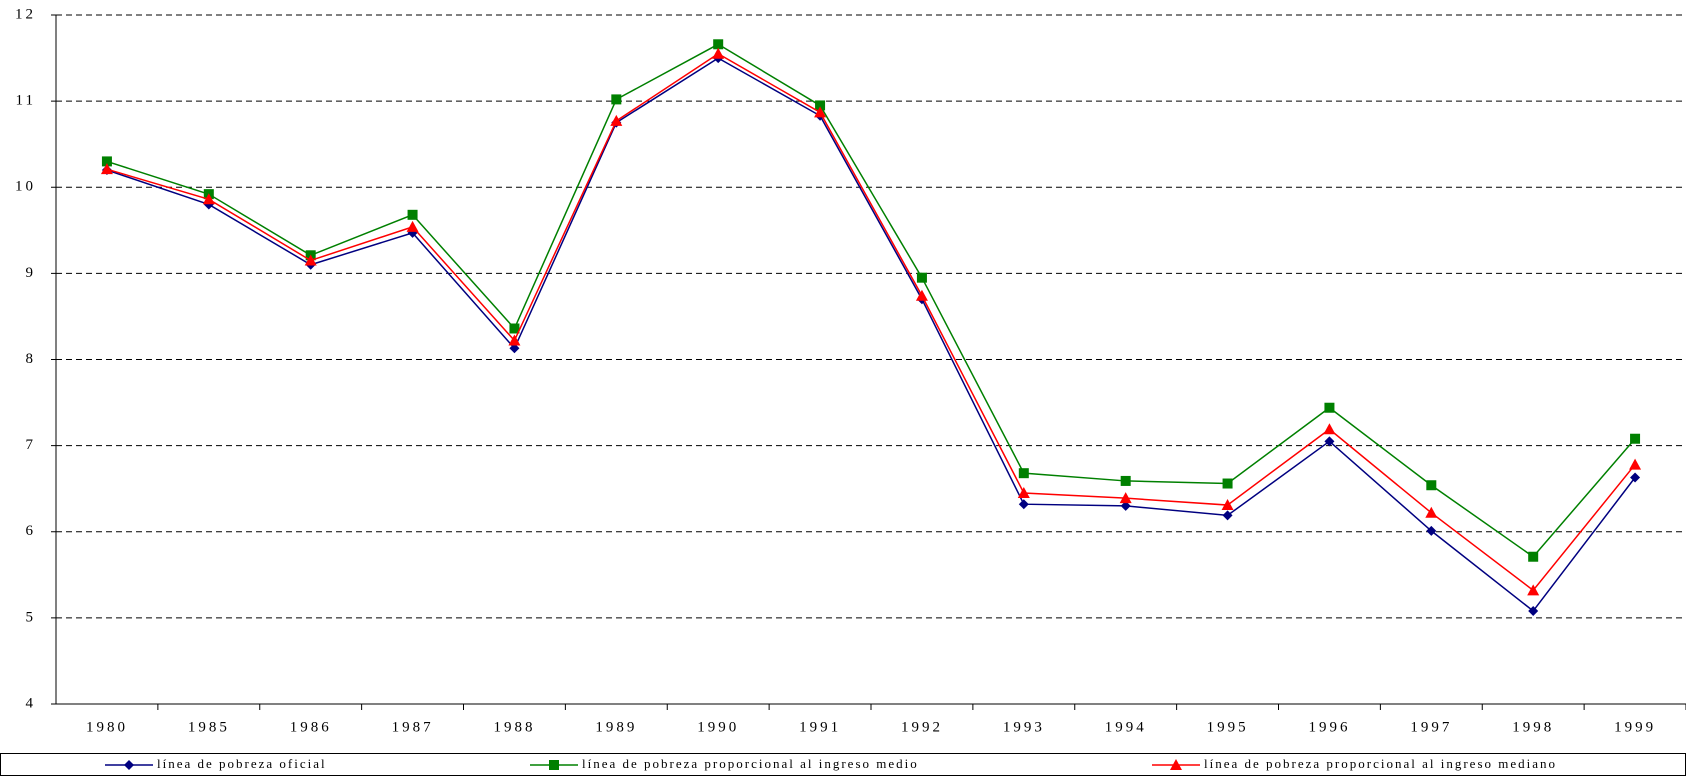  Describe the element at coordinates (1635, 727) in the screenshot. I see `x-tick-label: 1999` at that location.